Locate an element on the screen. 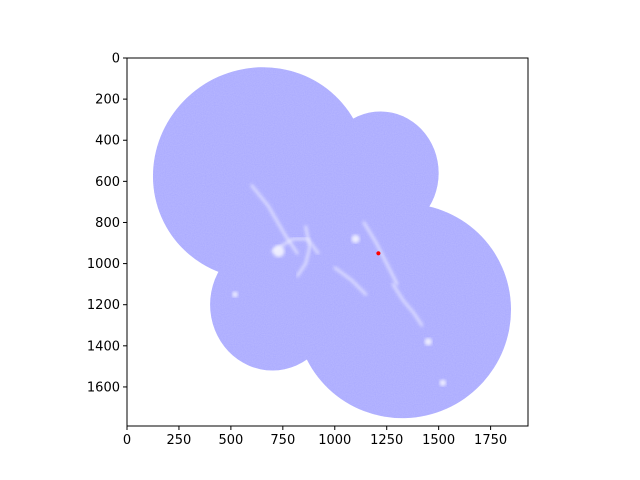  emission-peak is located at coordinates (378, 253).